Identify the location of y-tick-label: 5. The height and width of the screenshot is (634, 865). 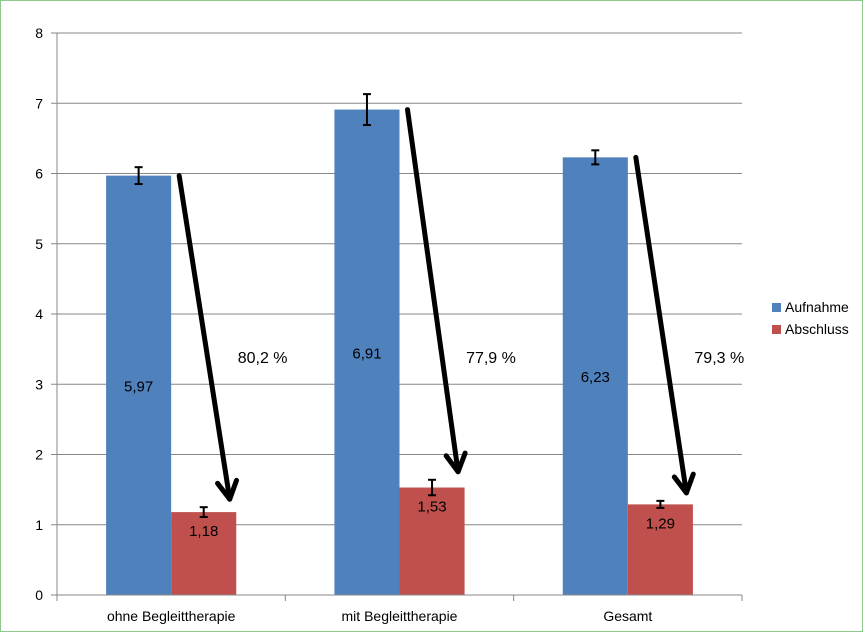
(39, 244).